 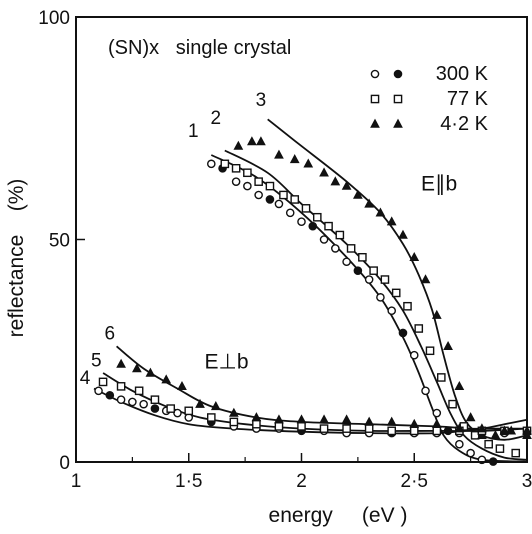 I want to click on series-6-label: 6, so click(x=110, y=334).